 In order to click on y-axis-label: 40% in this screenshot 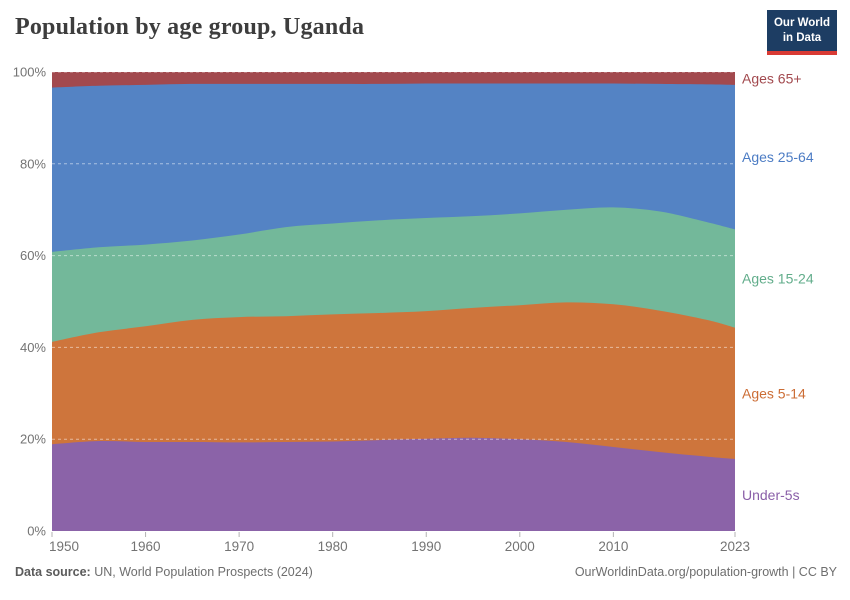, I will do `click(33, 347)`.